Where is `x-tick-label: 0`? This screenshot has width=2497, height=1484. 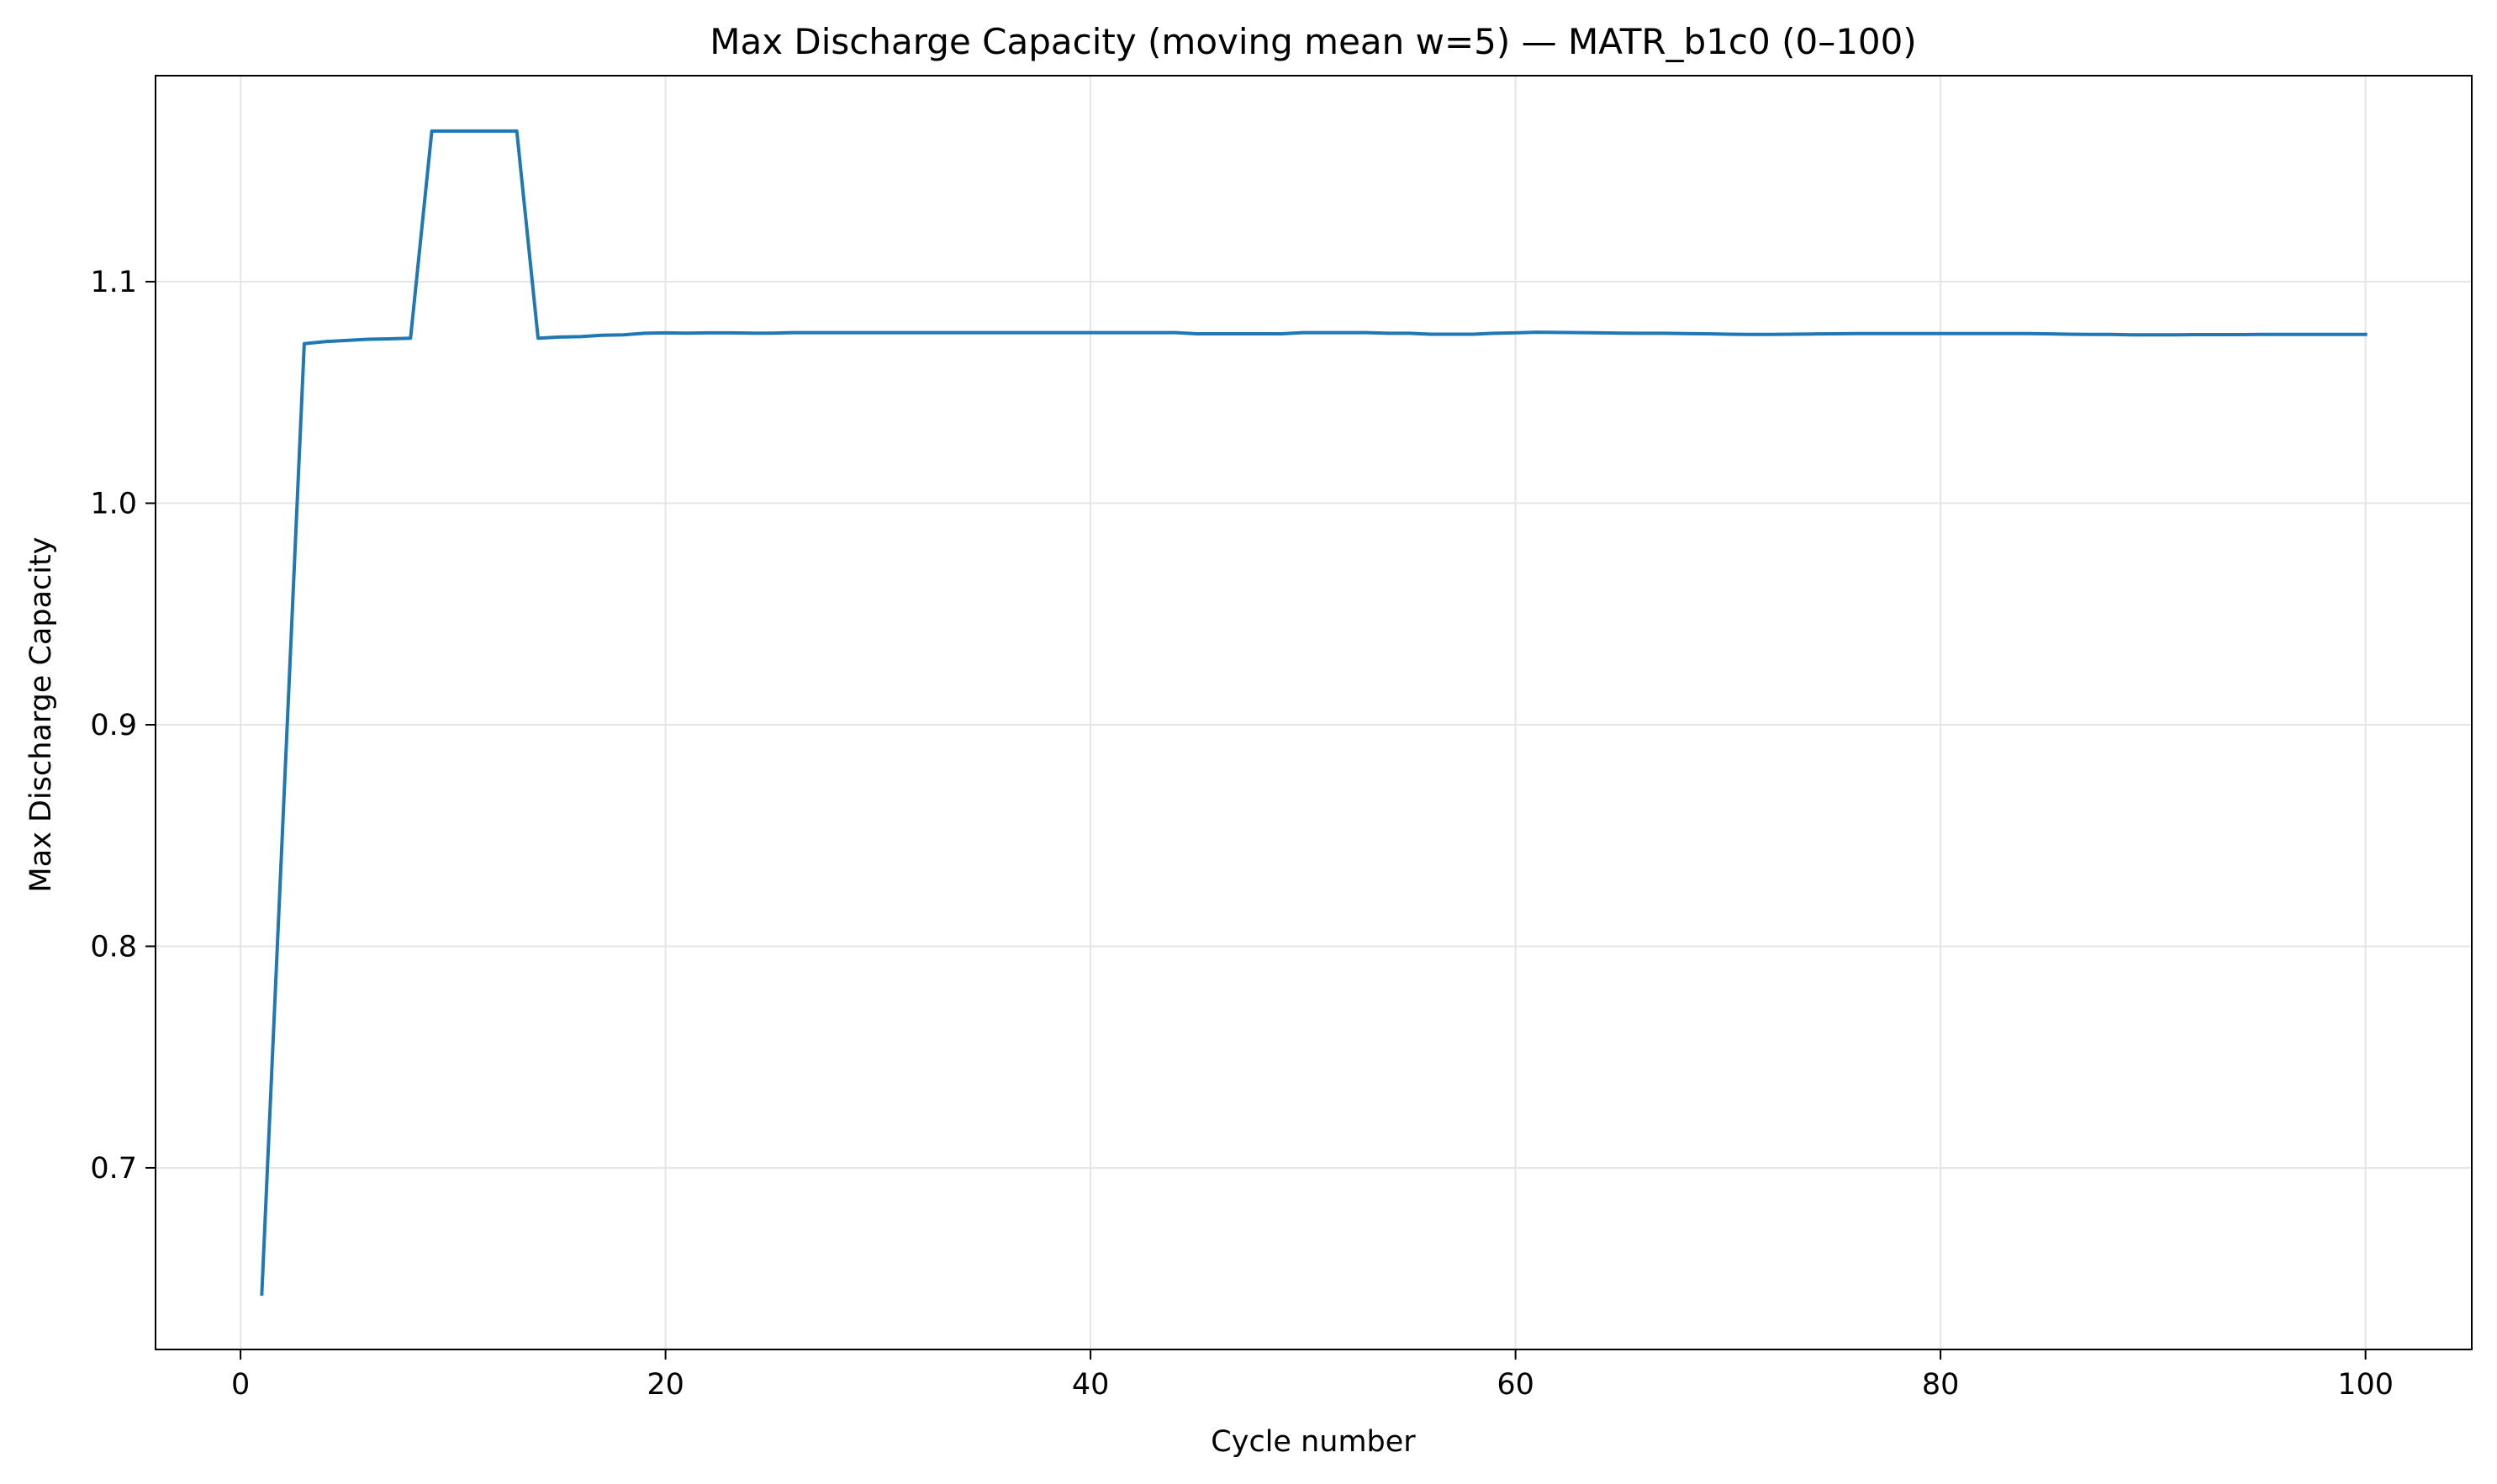 x-tick-label: 0 is located at coordinates (240, 1385).